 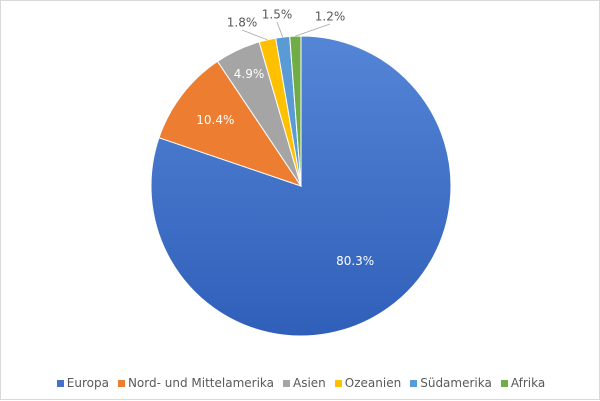 I want to click on legend-item-afrika: Afrika, so click(x=523, y=383).